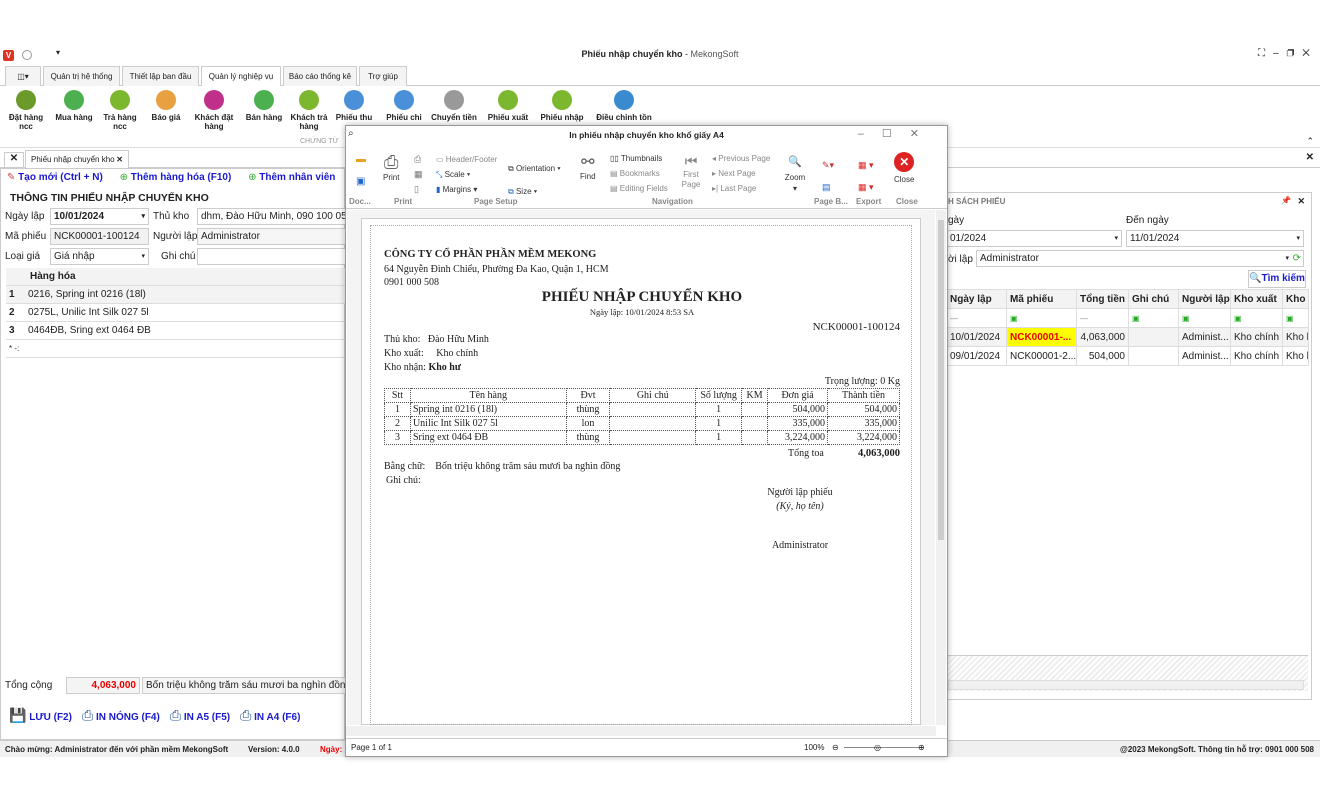 The height and width of the screenshot is (800, 1320). Describe the element at coordinates (309, 122) in the screenshot. I see `ribbon-button-label: Khách trả hàng` at that location.